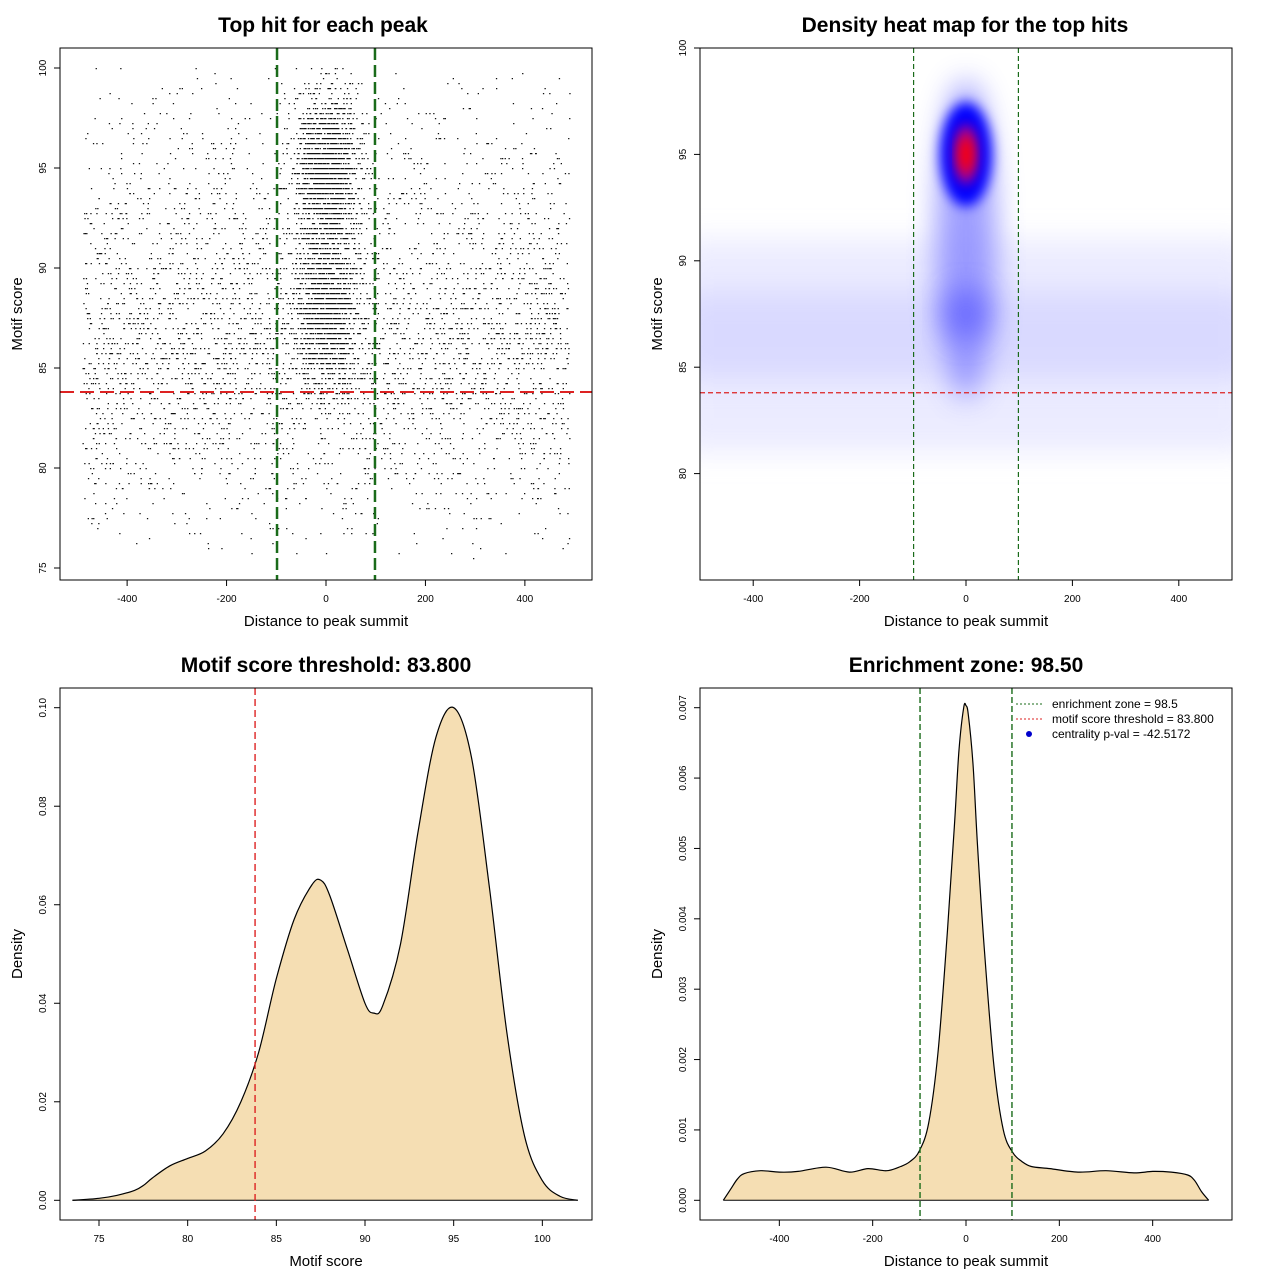  Describe the element at coordinates (17, 953) in the screenshot. I see `score-density-y-label: Density` at that location.